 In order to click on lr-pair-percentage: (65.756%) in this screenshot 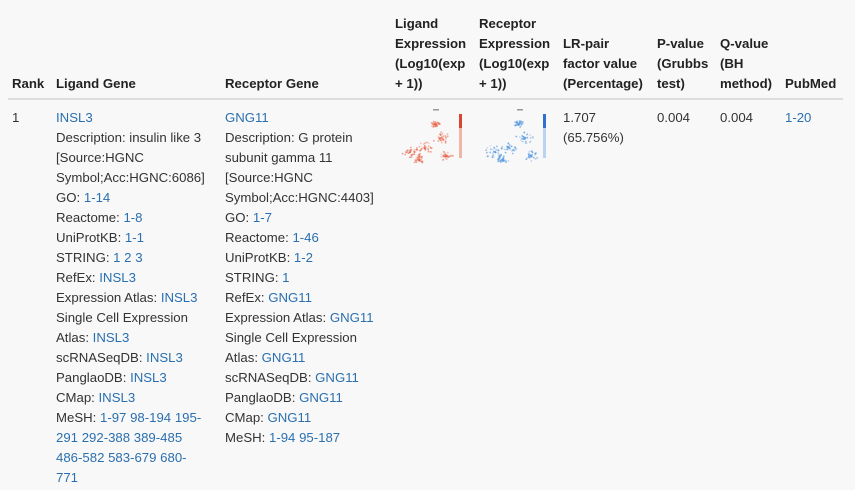, I will do `click(593, 137)`.